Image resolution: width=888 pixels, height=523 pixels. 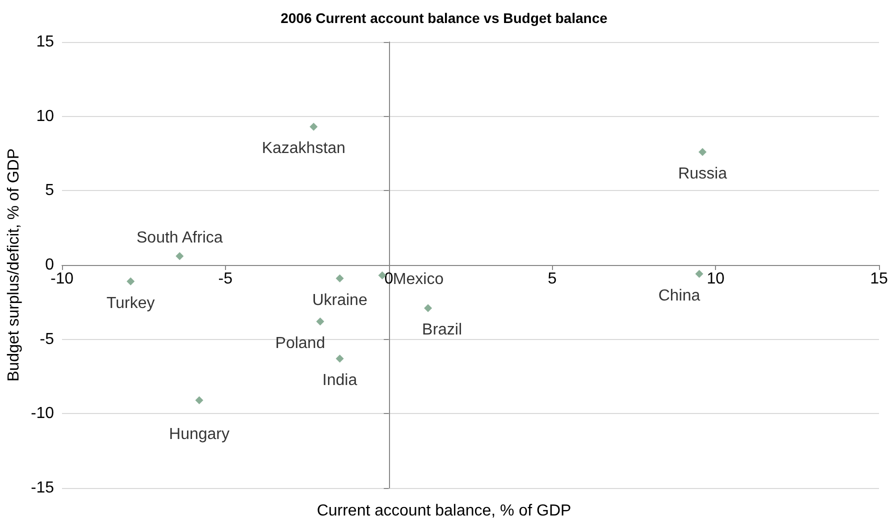 What do you see at coordinates (552, 279) in the screenshot?
I see `x-tick-label: 5` at bounding box center [552, 279].